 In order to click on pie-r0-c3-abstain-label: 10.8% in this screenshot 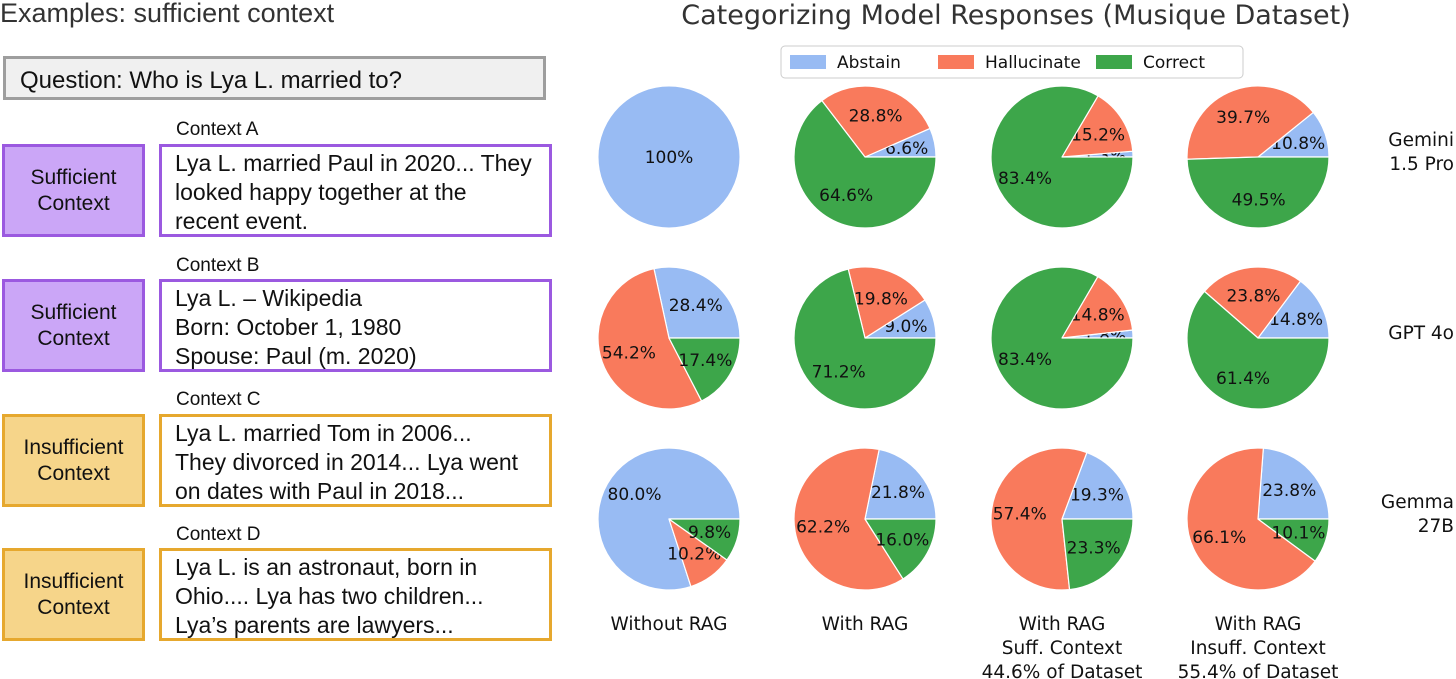, I will do `click(1298, 144)`.